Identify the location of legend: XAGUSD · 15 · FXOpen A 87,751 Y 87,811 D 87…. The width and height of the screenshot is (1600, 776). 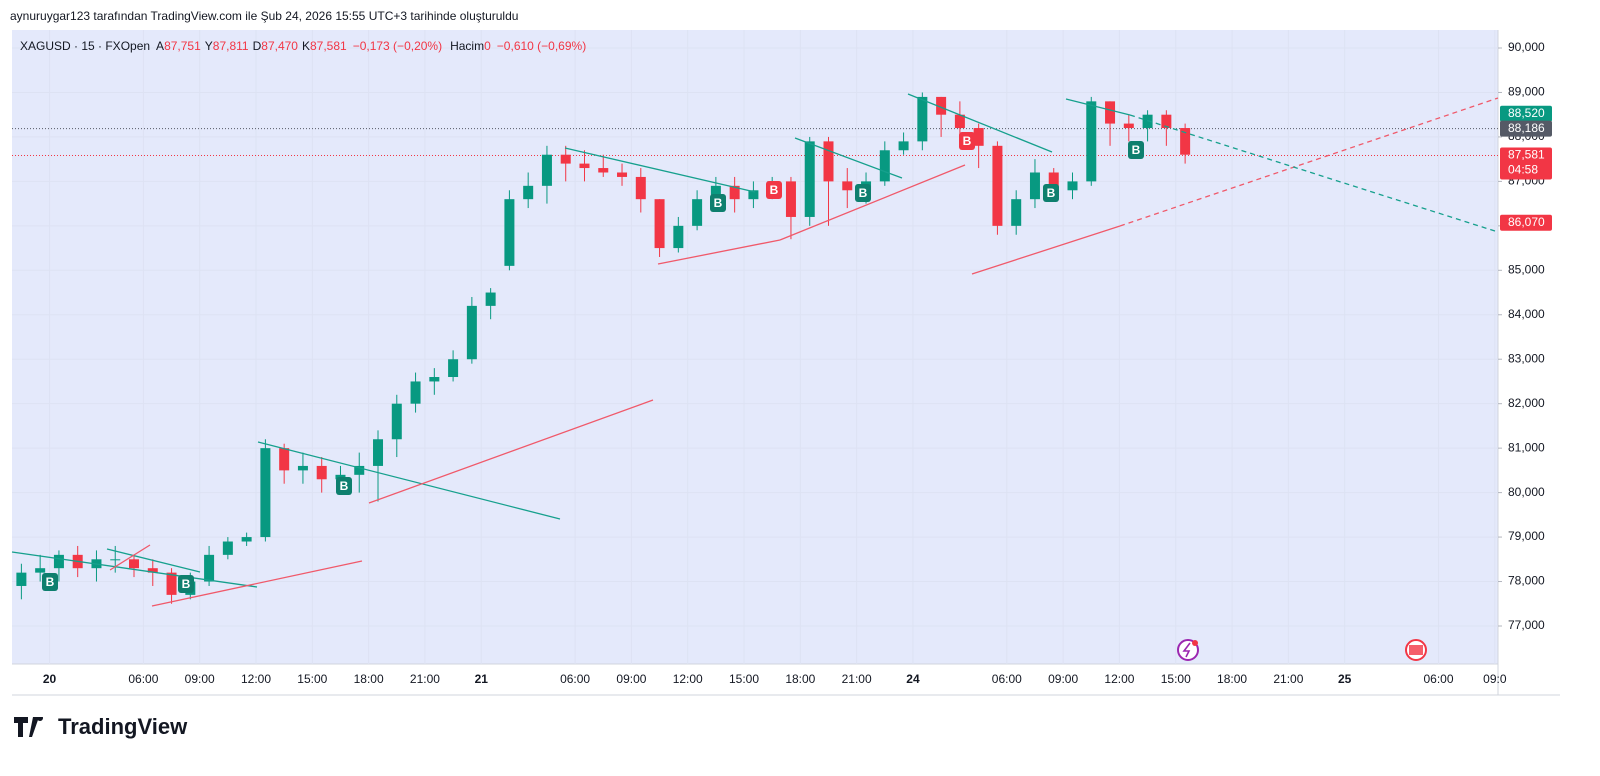
(303, 46).